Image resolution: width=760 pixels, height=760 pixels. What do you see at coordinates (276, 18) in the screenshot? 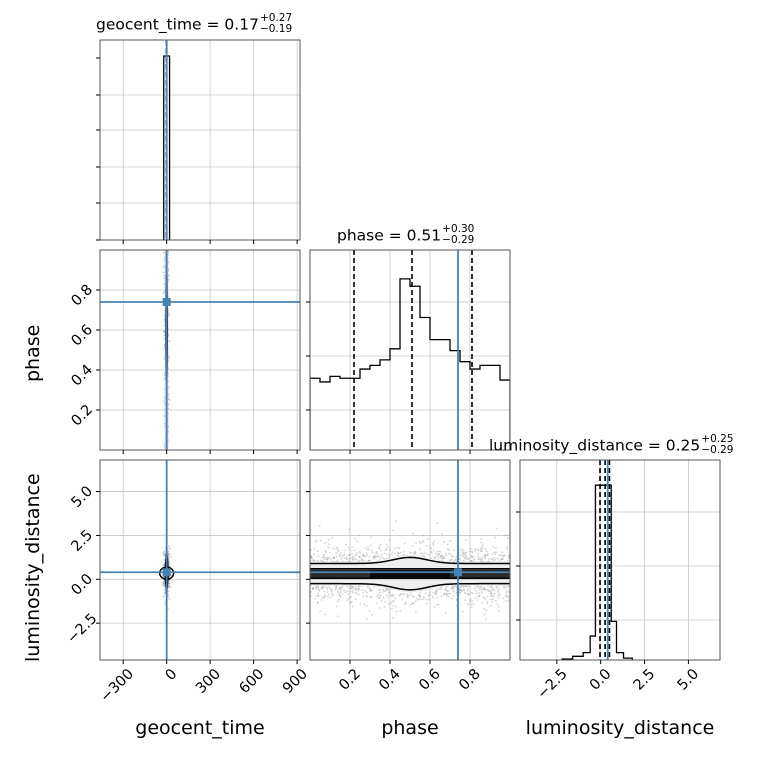
I see `title-geocent-time-upper: +0.27` at bounding box center [276, 18].